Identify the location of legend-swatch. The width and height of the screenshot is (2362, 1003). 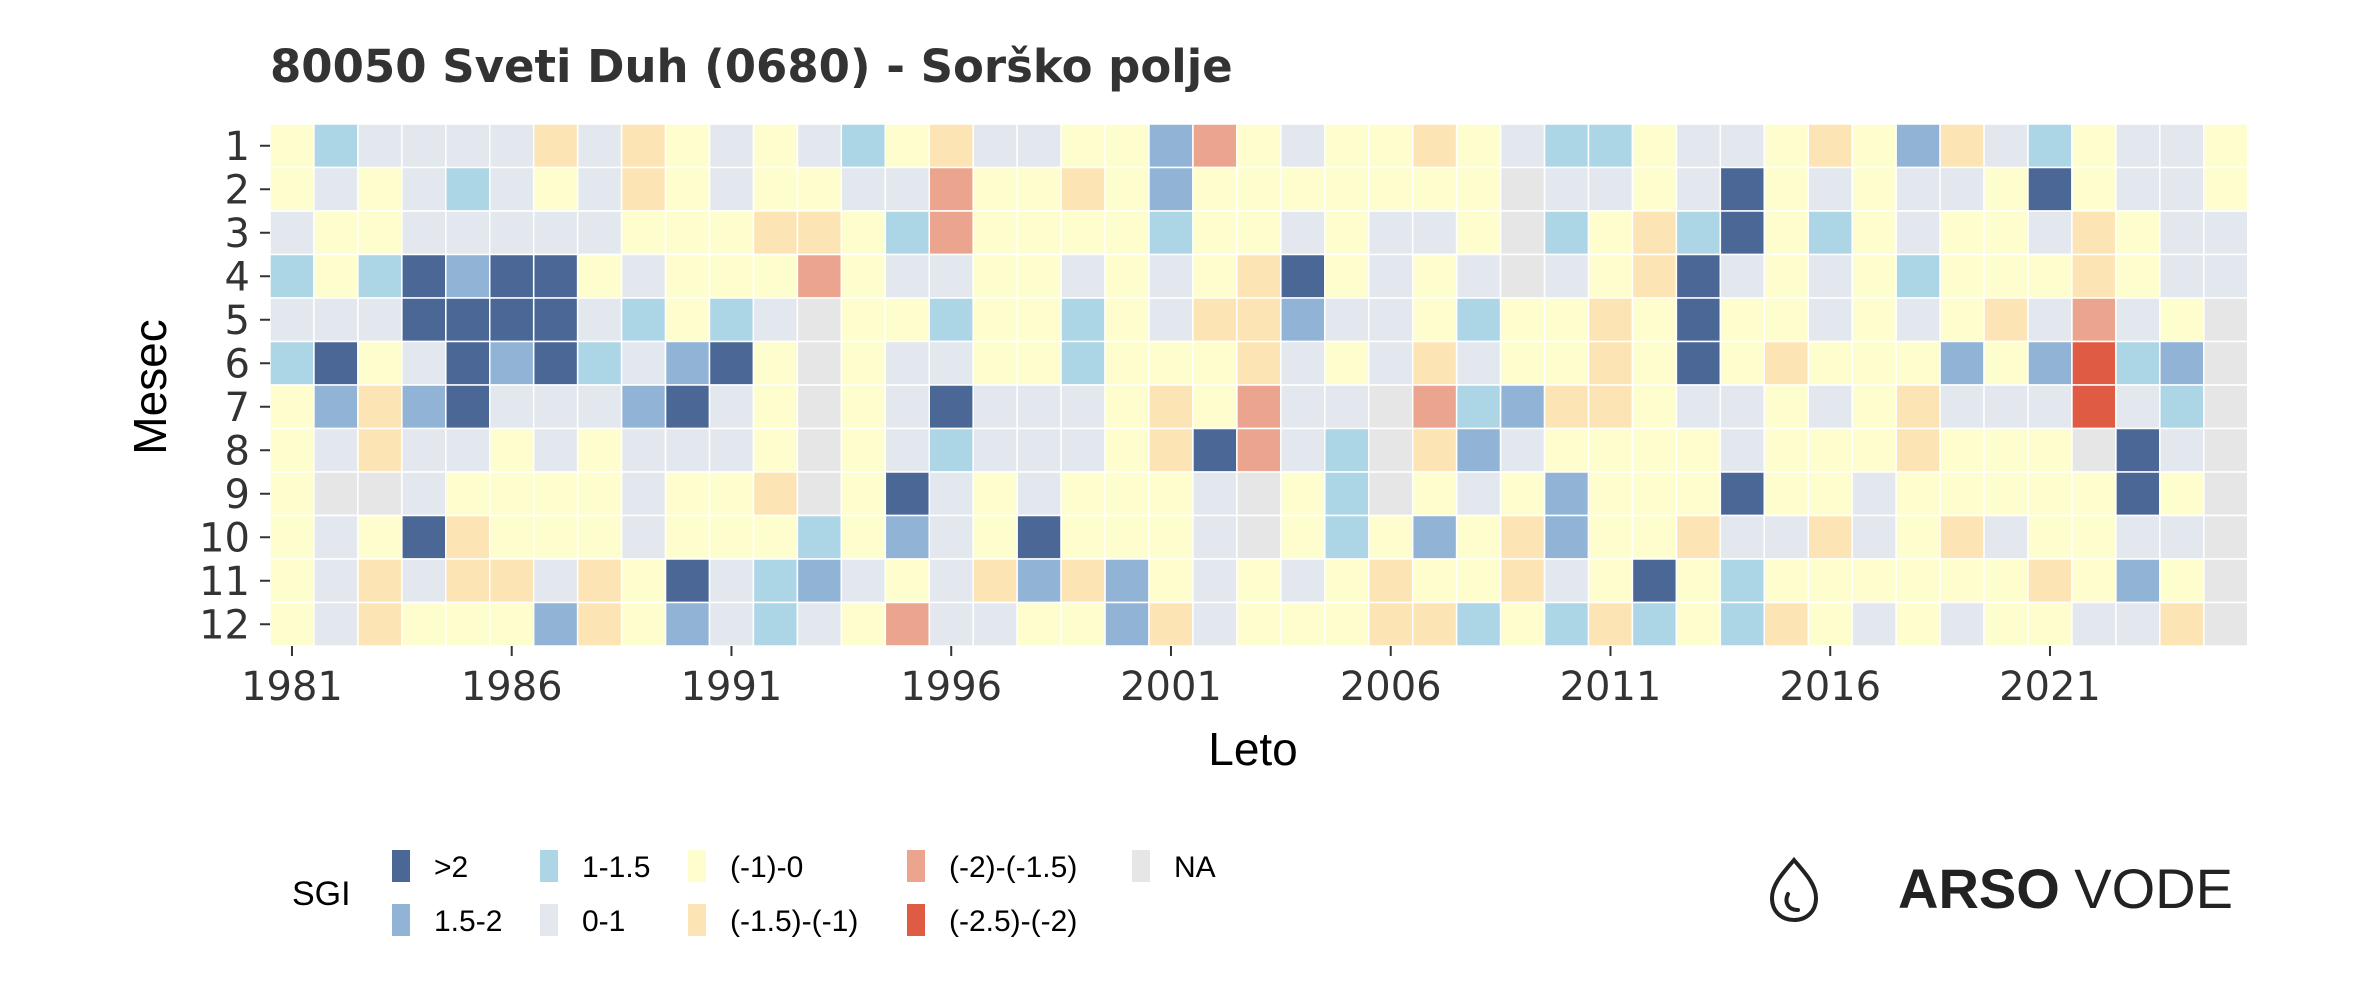
(549, 920).